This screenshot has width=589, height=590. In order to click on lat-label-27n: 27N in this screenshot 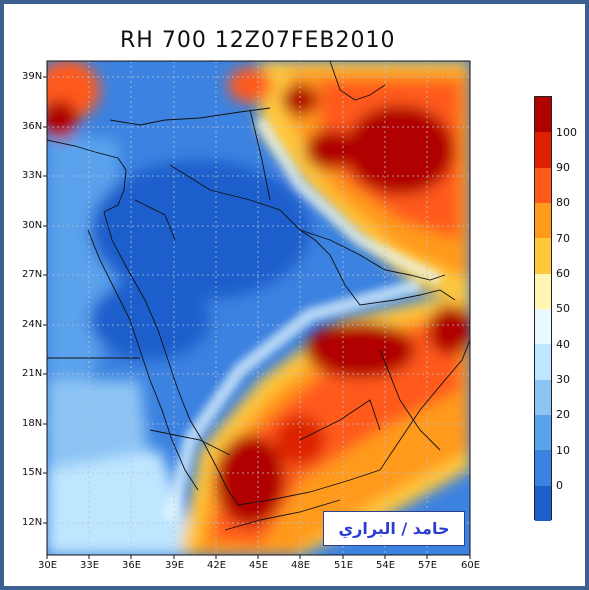, I will do `click(32, 274)`.